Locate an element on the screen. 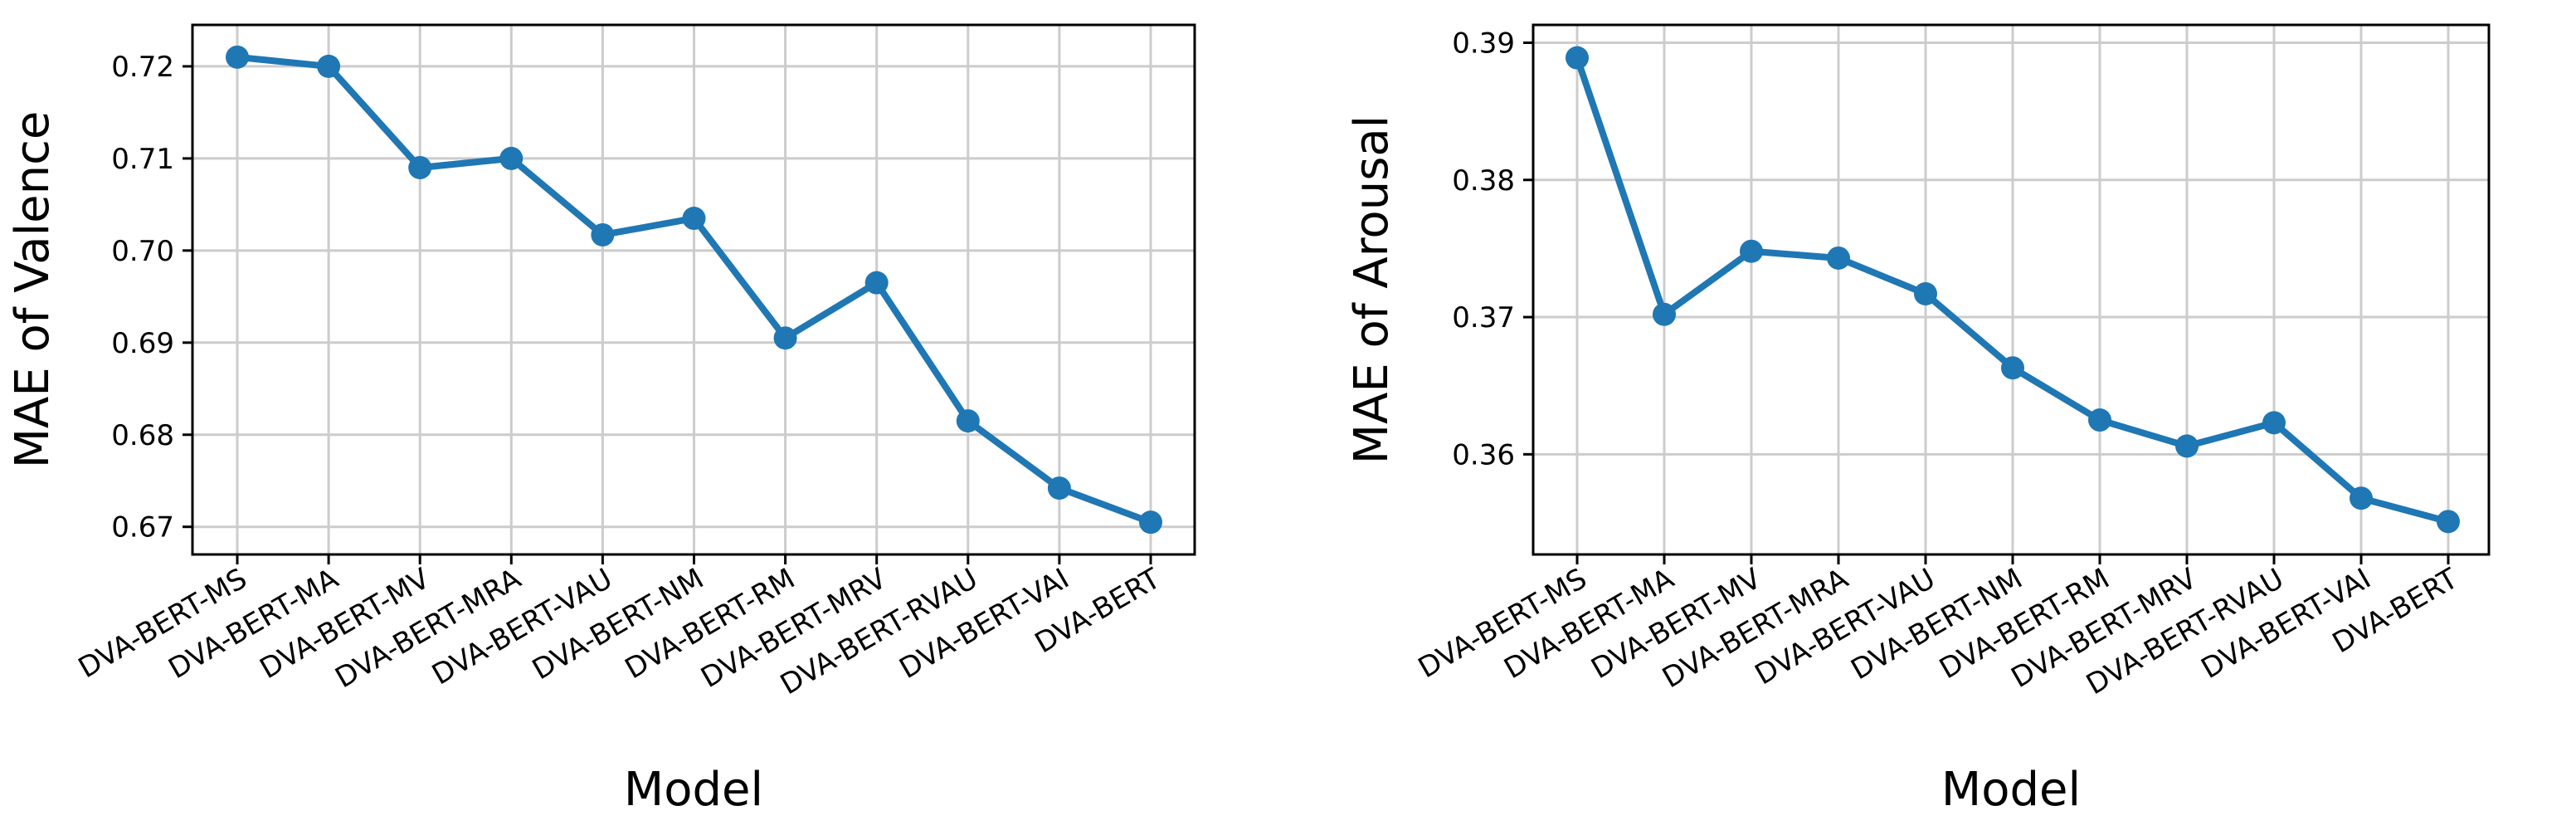  y-tick-label: 0.67 is located at coordinates (142, 528).